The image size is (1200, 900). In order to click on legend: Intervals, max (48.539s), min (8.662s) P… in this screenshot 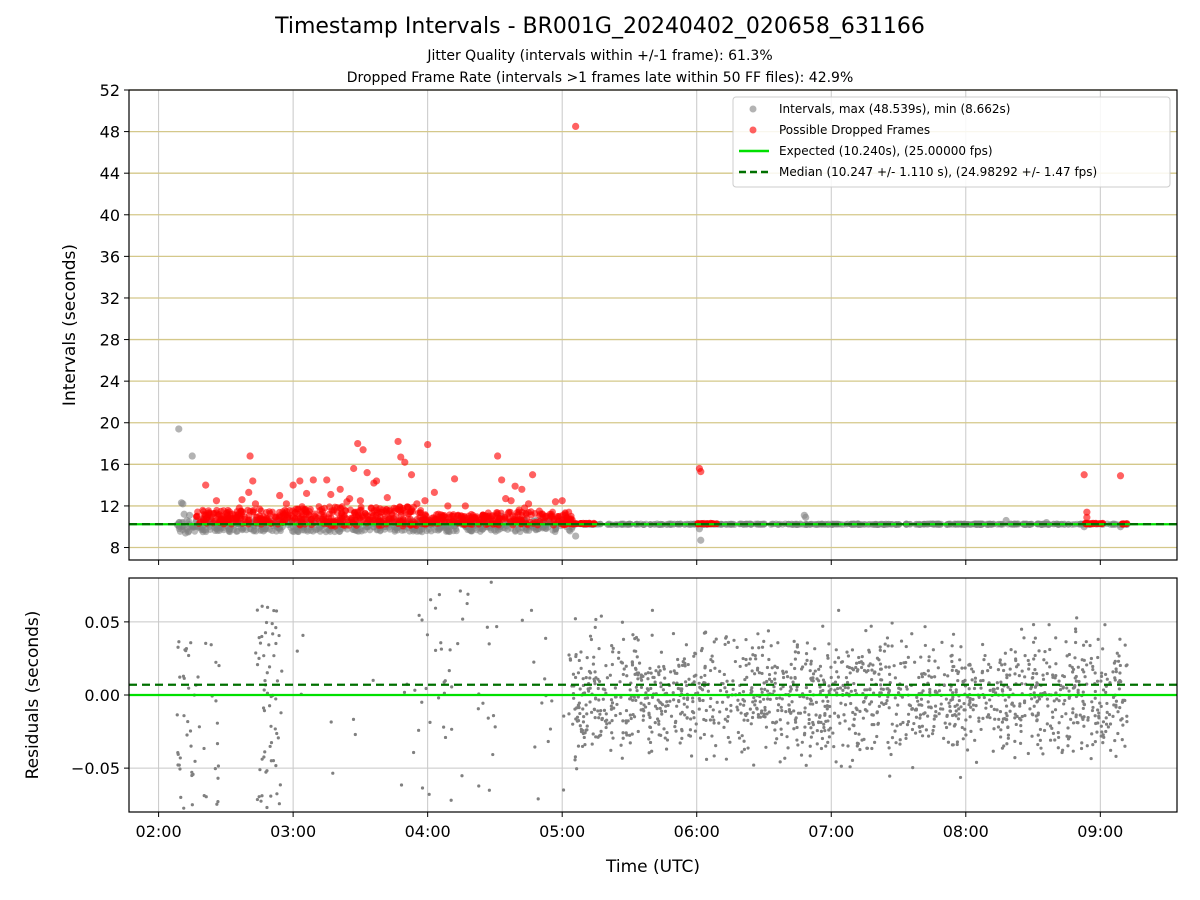, I will do `click(951, 142)`.